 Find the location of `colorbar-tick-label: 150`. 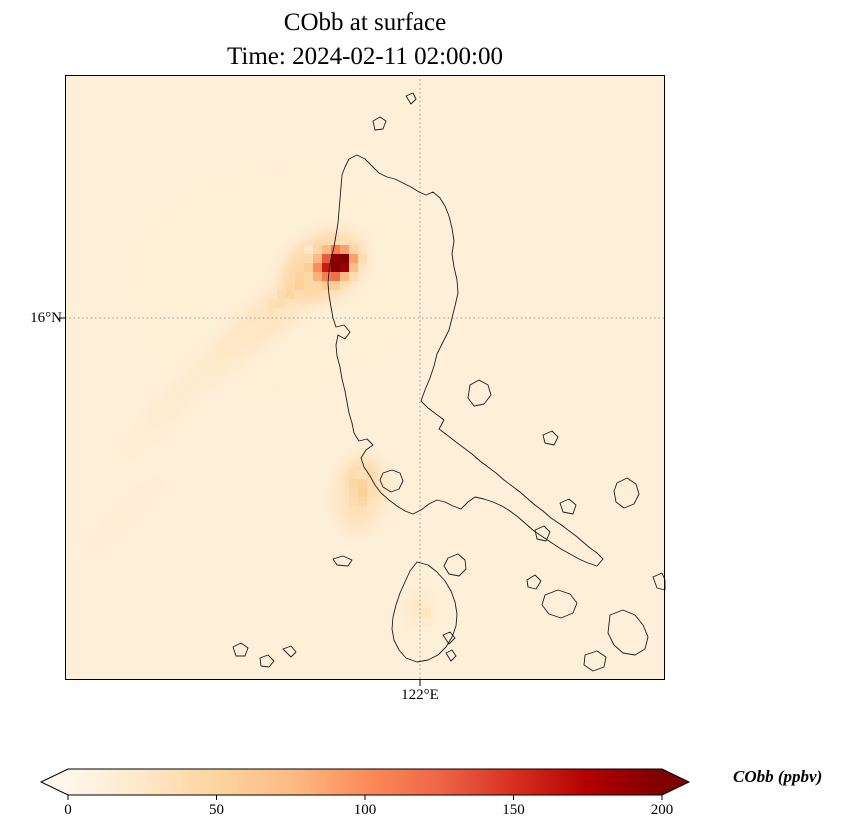

colorbar-tick-label: 150 is located at coordinates (513, 810).